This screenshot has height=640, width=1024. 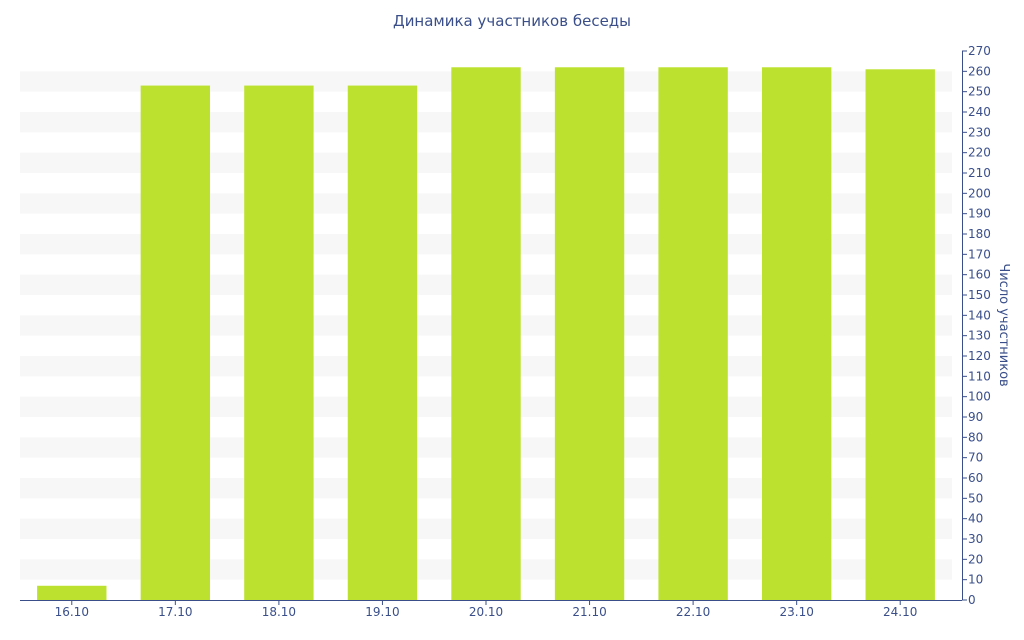 What do you see at coordinates (979, 254) in the screenshot?
I see `y-tick-label: 170` at bounding box center [979, 254].